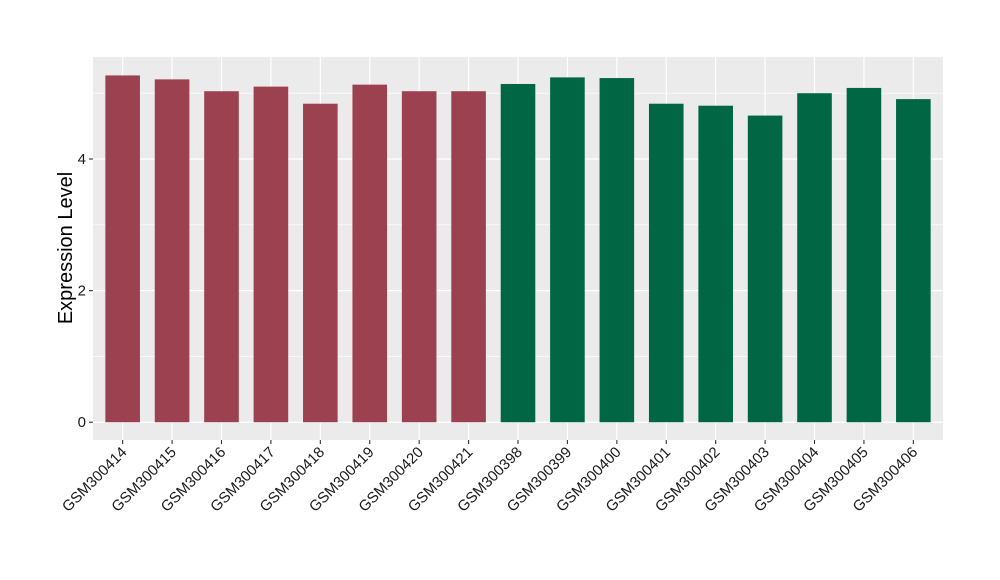 Image resolution: width=1000 pixels, height=580 pixels. Describe the element at coordinates (913, 261) in the screenshot. I see `bar-GSM300406` at that location.